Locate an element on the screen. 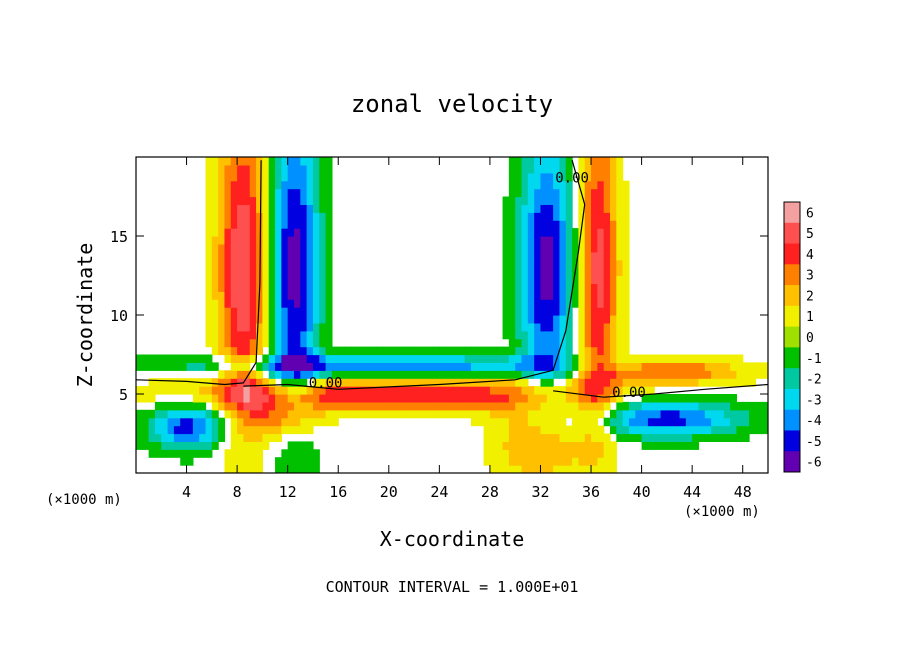  colorbar-label: -6 is located at coordinates (814, 463).